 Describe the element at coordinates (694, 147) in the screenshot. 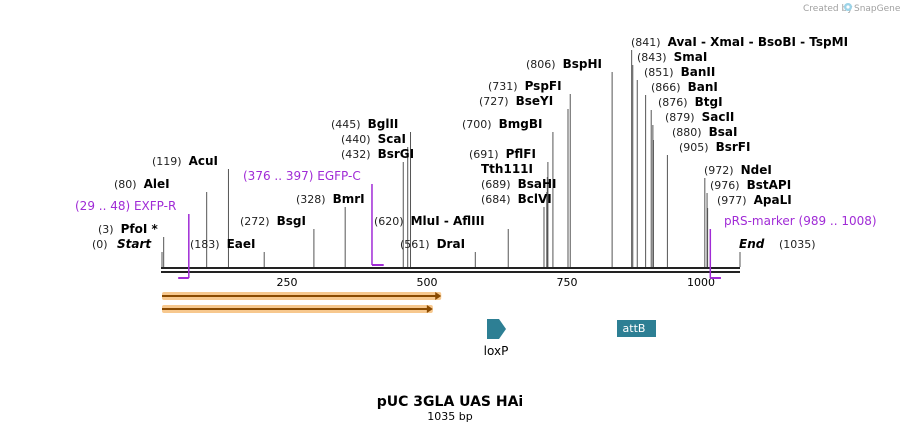

I see `site-position: (905)` at that location.